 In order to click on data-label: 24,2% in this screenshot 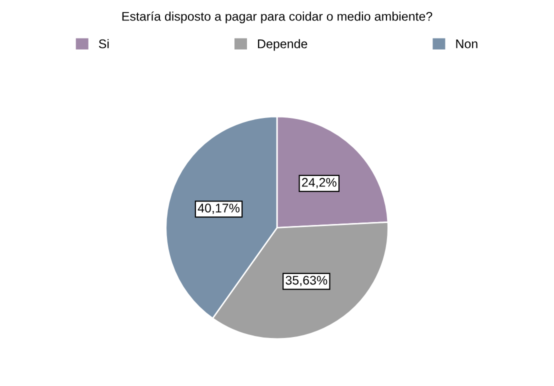, I will do `click(319, 183)`.